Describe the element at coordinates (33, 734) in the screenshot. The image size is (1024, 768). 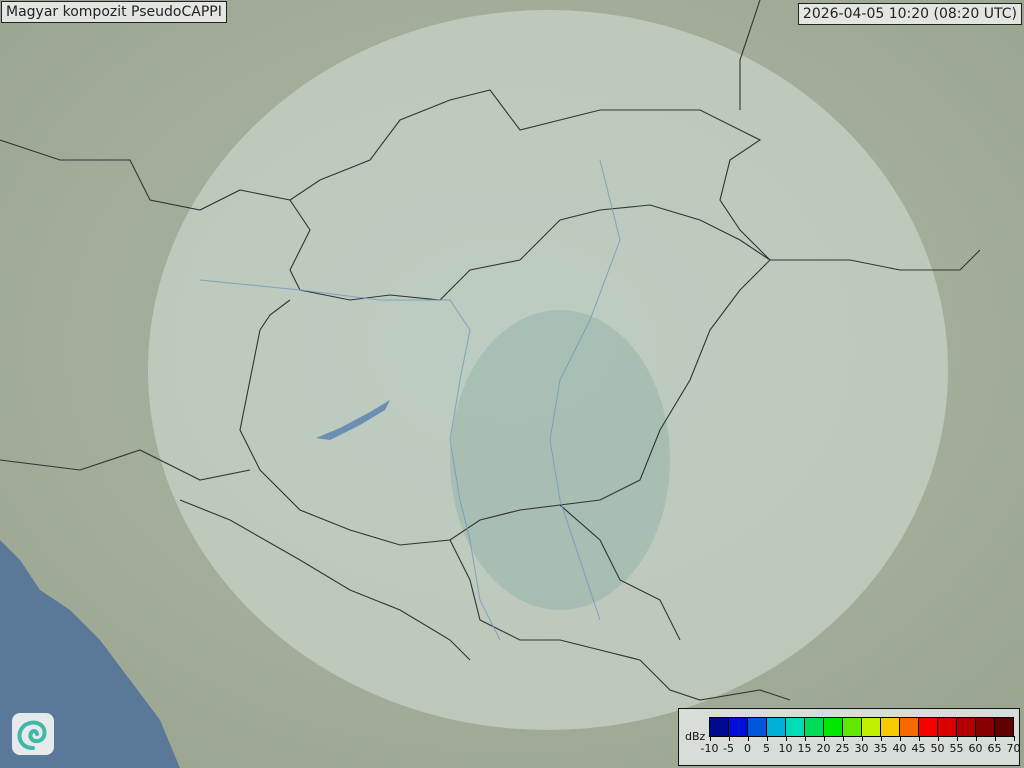
I see `swirl-logo-icon` at that location.